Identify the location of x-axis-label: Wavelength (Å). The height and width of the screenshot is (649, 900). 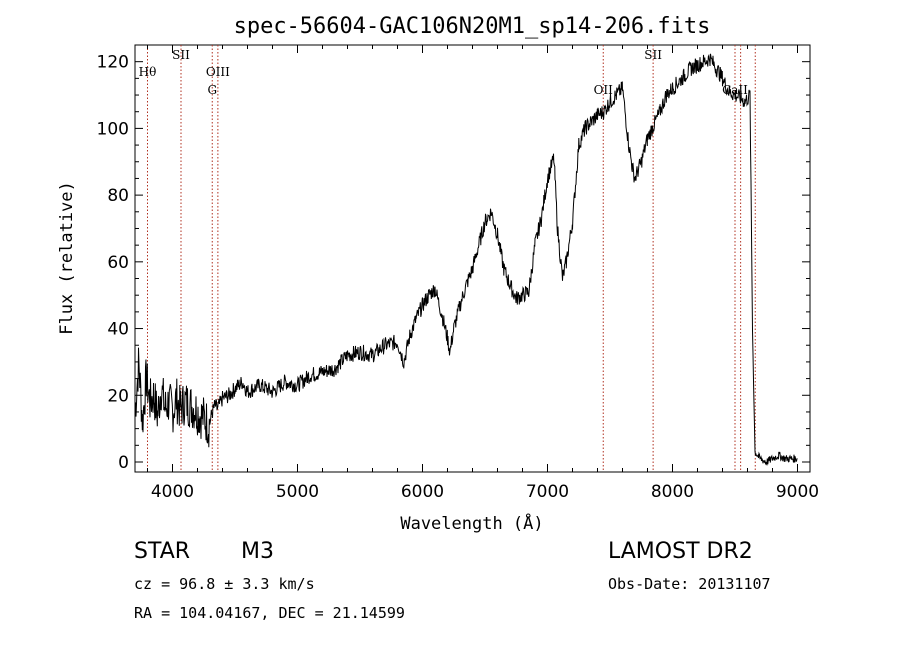
(471, 523).